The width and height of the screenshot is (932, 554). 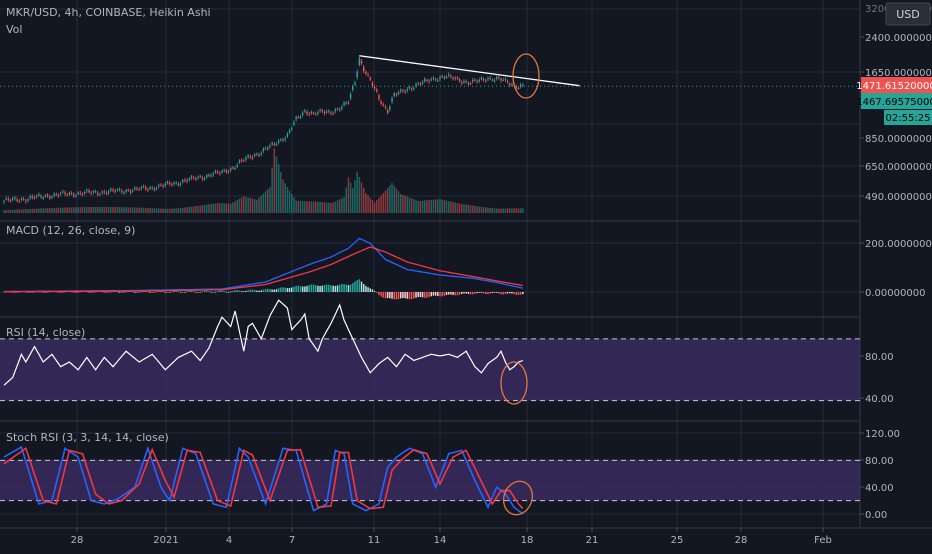 I want to click on volume-legend: Vol, so click(x=14, y=29).